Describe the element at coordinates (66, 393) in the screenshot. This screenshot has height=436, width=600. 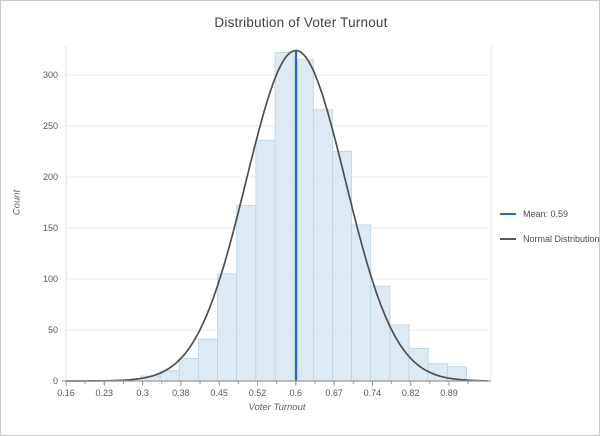
I see `x-tick-label: 0.16` at that location.